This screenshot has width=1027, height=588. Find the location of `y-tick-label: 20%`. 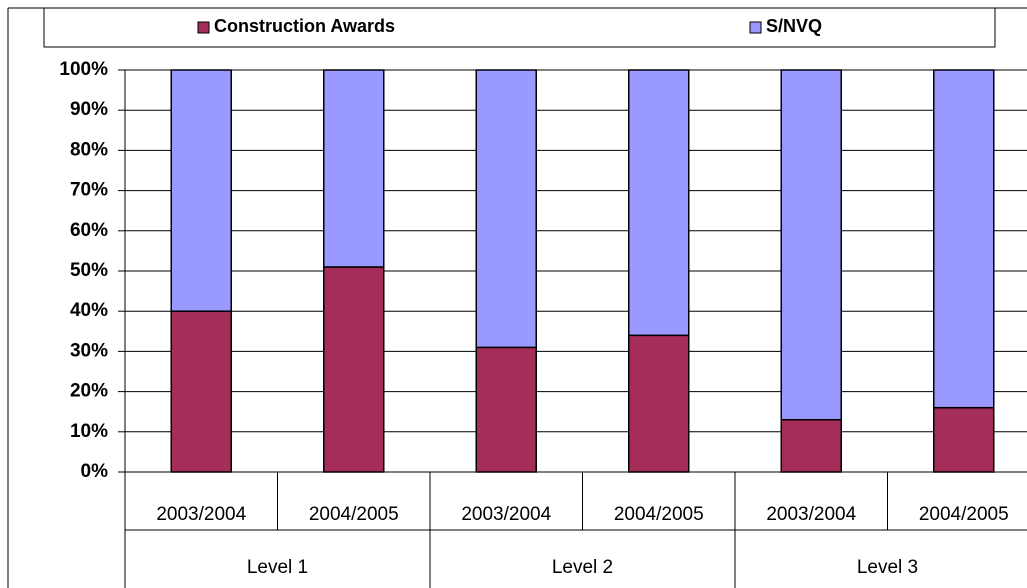

y-tick-label: 20% is located at coordinates (89, 391).